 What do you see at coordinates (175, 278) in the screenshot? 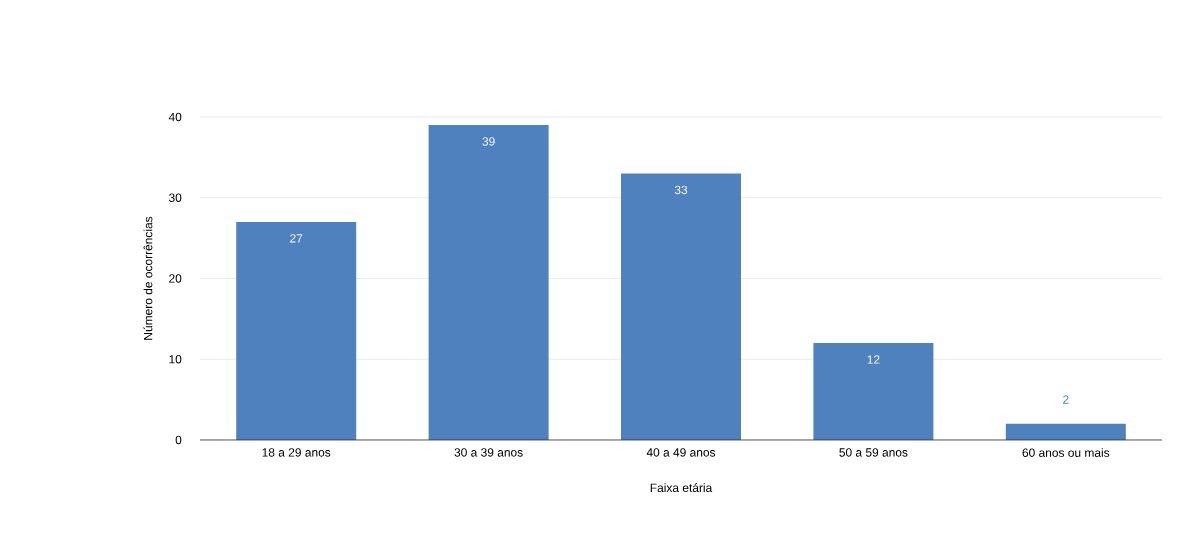
I see `y-tick-label: 20` at bounding box center [175, 278].